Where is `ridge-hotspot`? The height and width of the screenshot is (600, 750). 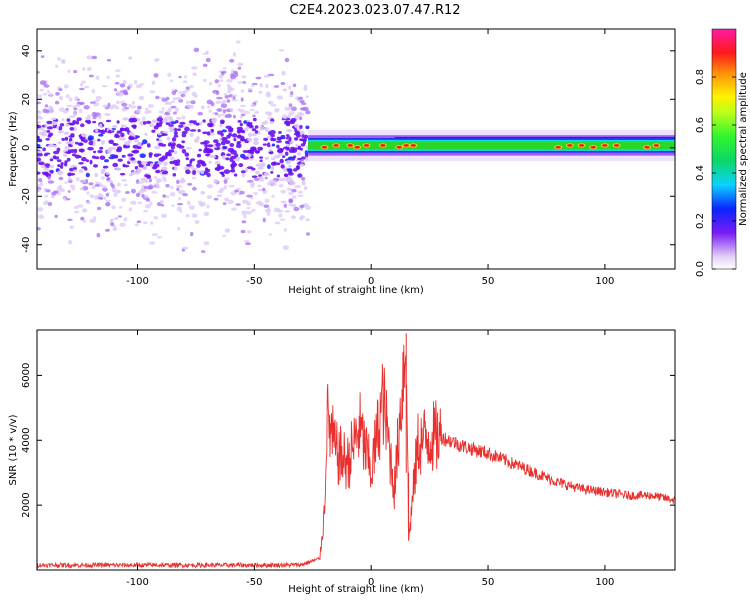
ridge-hotspot is located at coordinates (570, 145).